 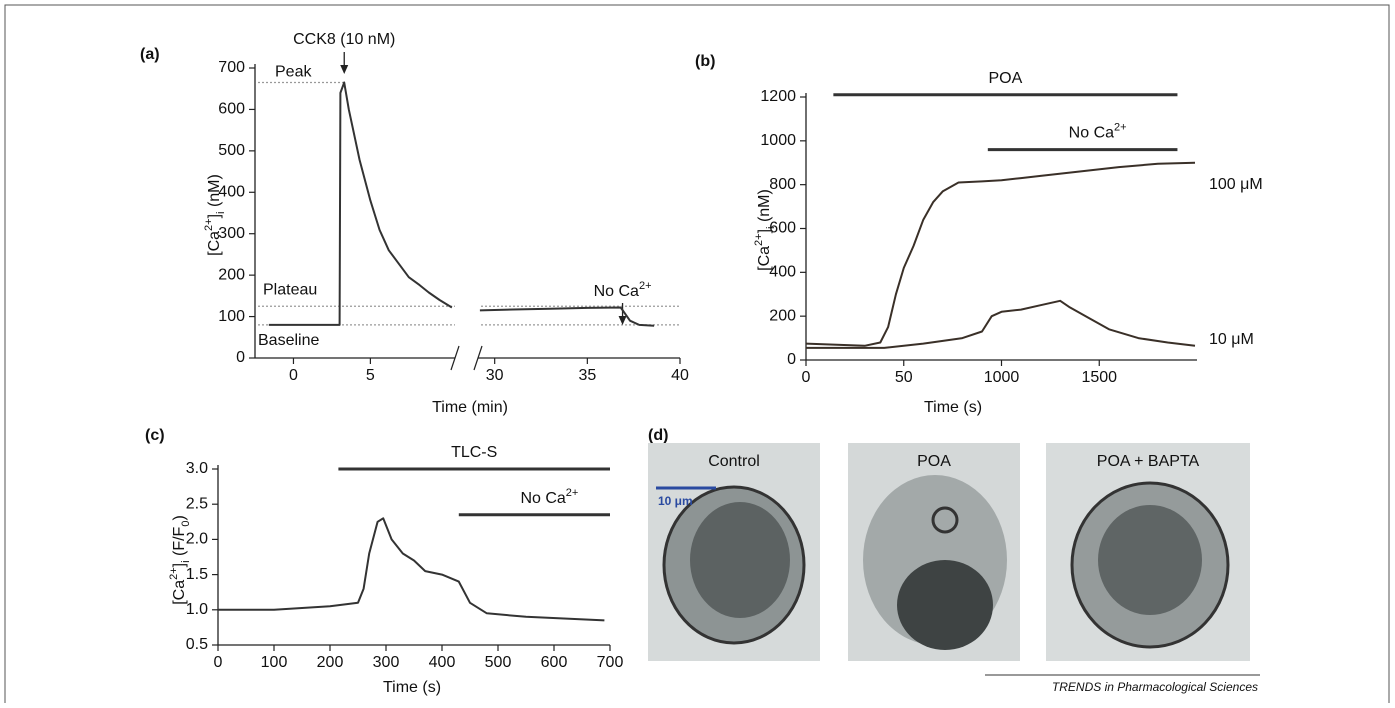 What do you see at coordinates (179, 517) in the screenshot?
I see `text-part: )` at bounding box center [179, 517].